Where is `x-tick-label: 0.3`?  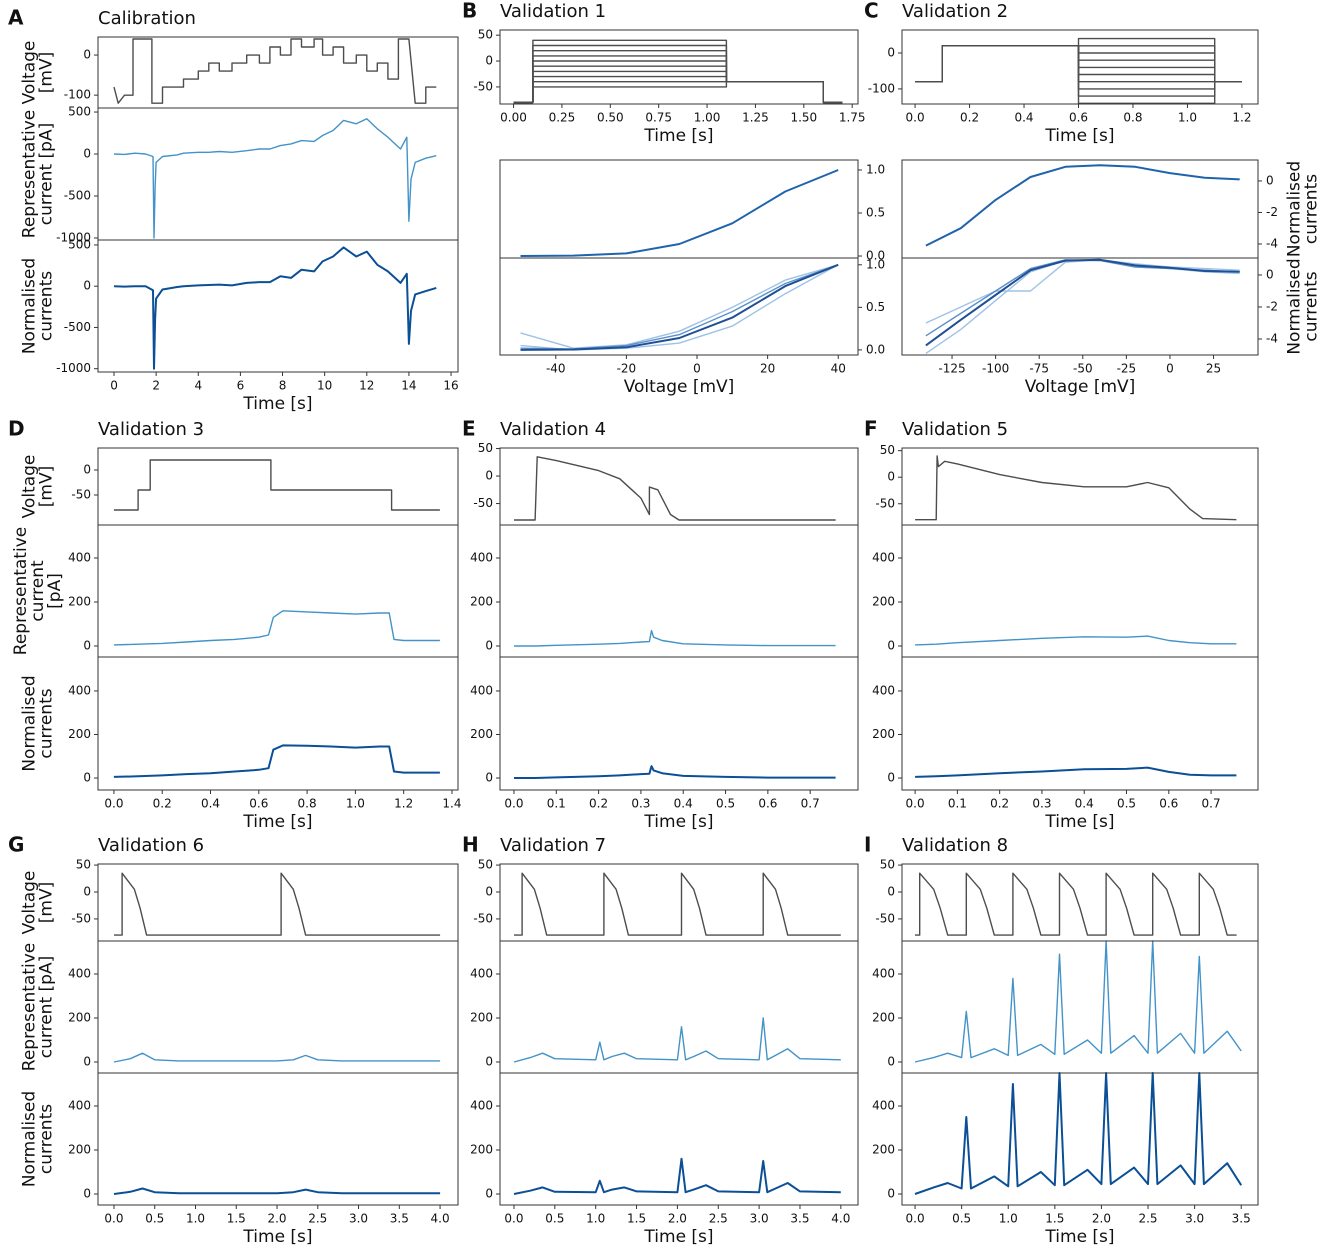
x-tick-label: 0.3 is located at coordinates (1041, 804).